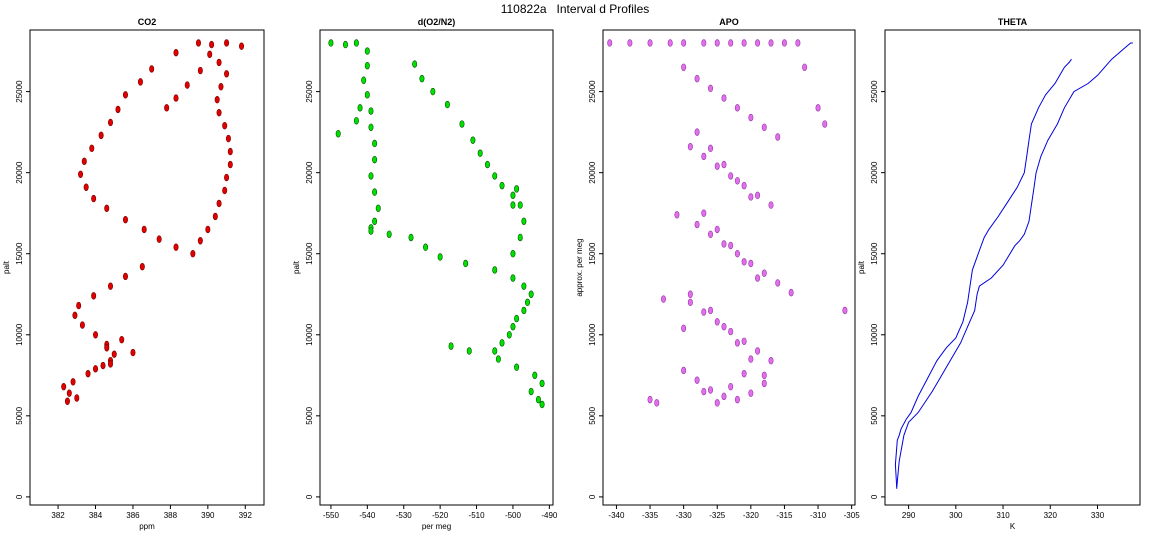  What do you see at coordinates (246, 515) in the screenshot?
I see `x-tick-label: 392` at bounding box center [246, 515].